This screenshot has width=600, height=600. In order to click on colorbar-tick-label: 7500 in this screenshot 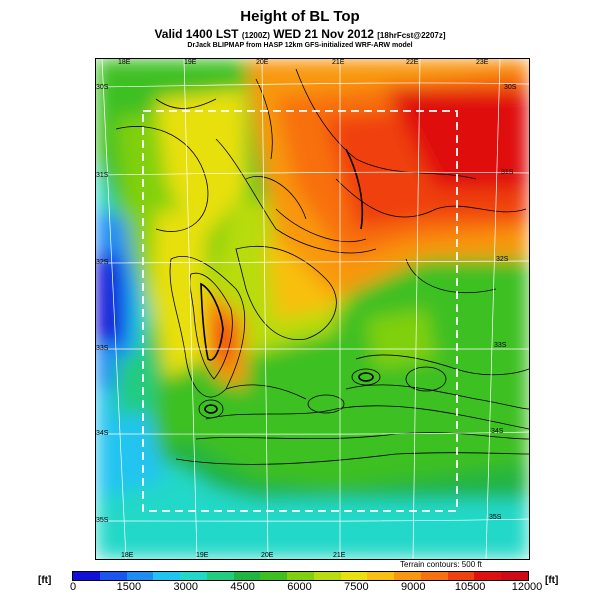, I will do `click(356, 587)`.